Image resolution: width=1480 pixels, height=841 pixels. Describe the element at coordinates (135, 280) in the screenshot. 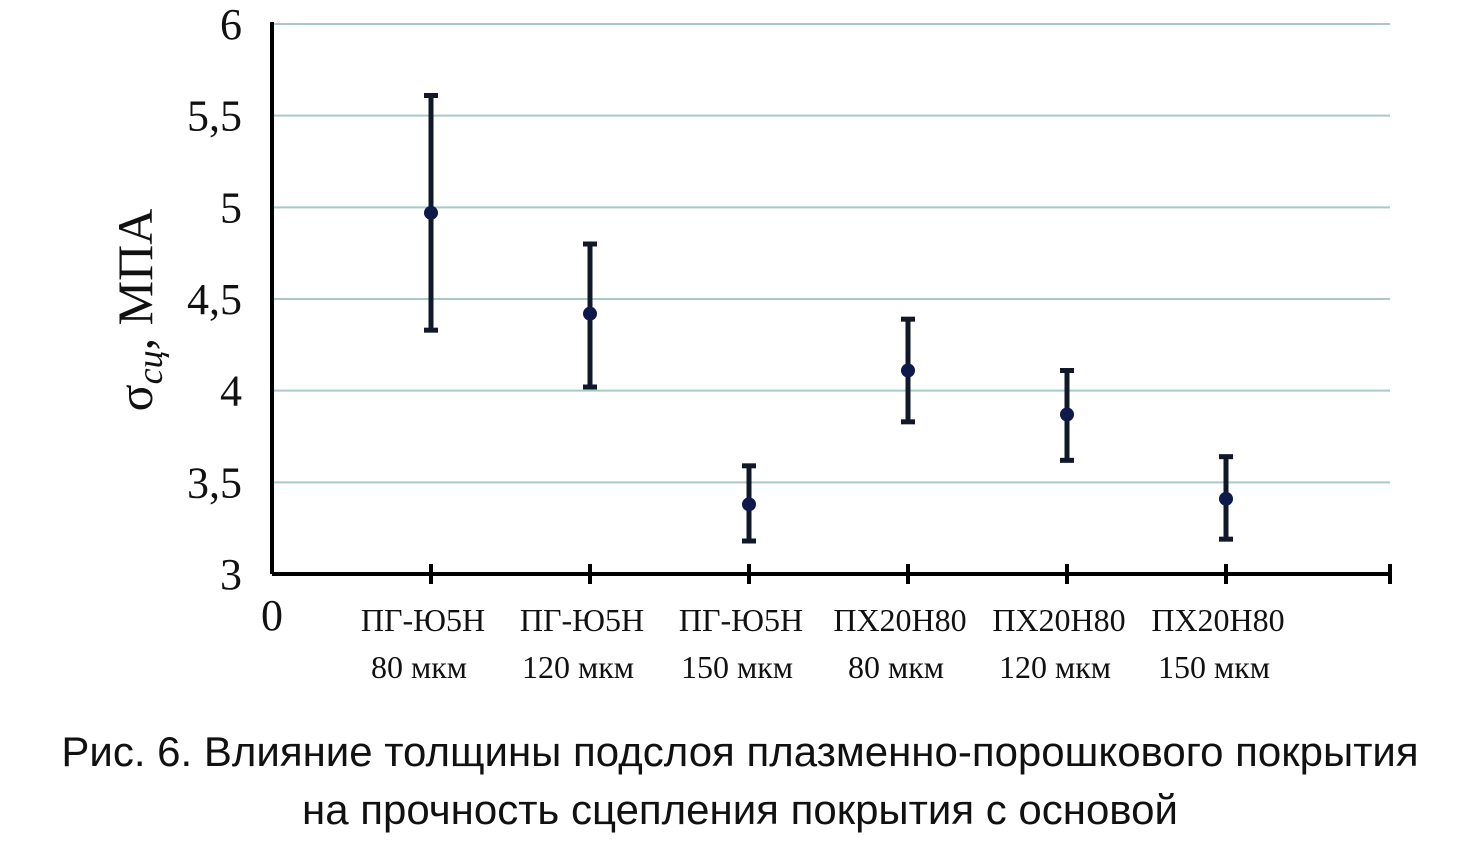

I see `y-axis-label-rest: , МПА` at that location.